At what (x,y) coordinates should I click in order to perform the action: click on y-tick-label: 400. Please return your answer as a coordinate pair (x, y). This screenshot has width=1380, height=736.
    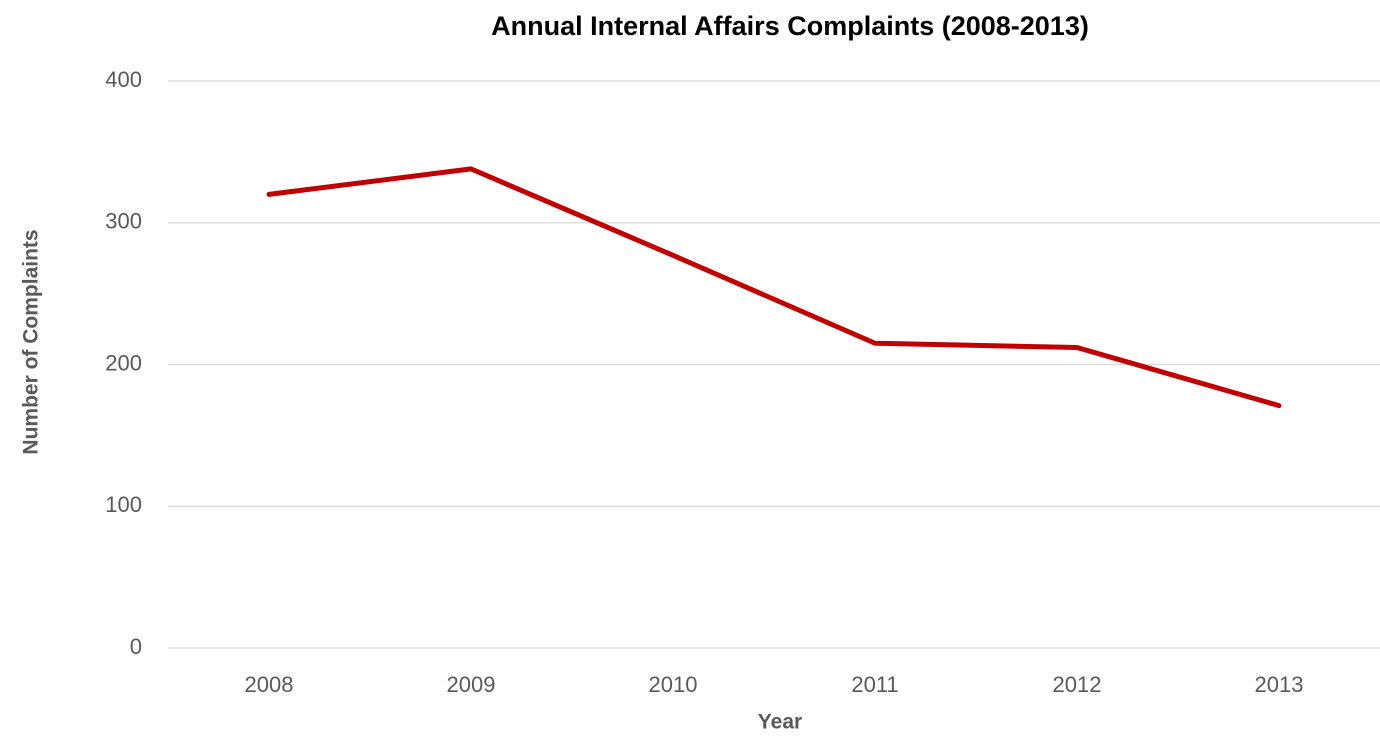
    Looking at the image, I should click on (123, 79).